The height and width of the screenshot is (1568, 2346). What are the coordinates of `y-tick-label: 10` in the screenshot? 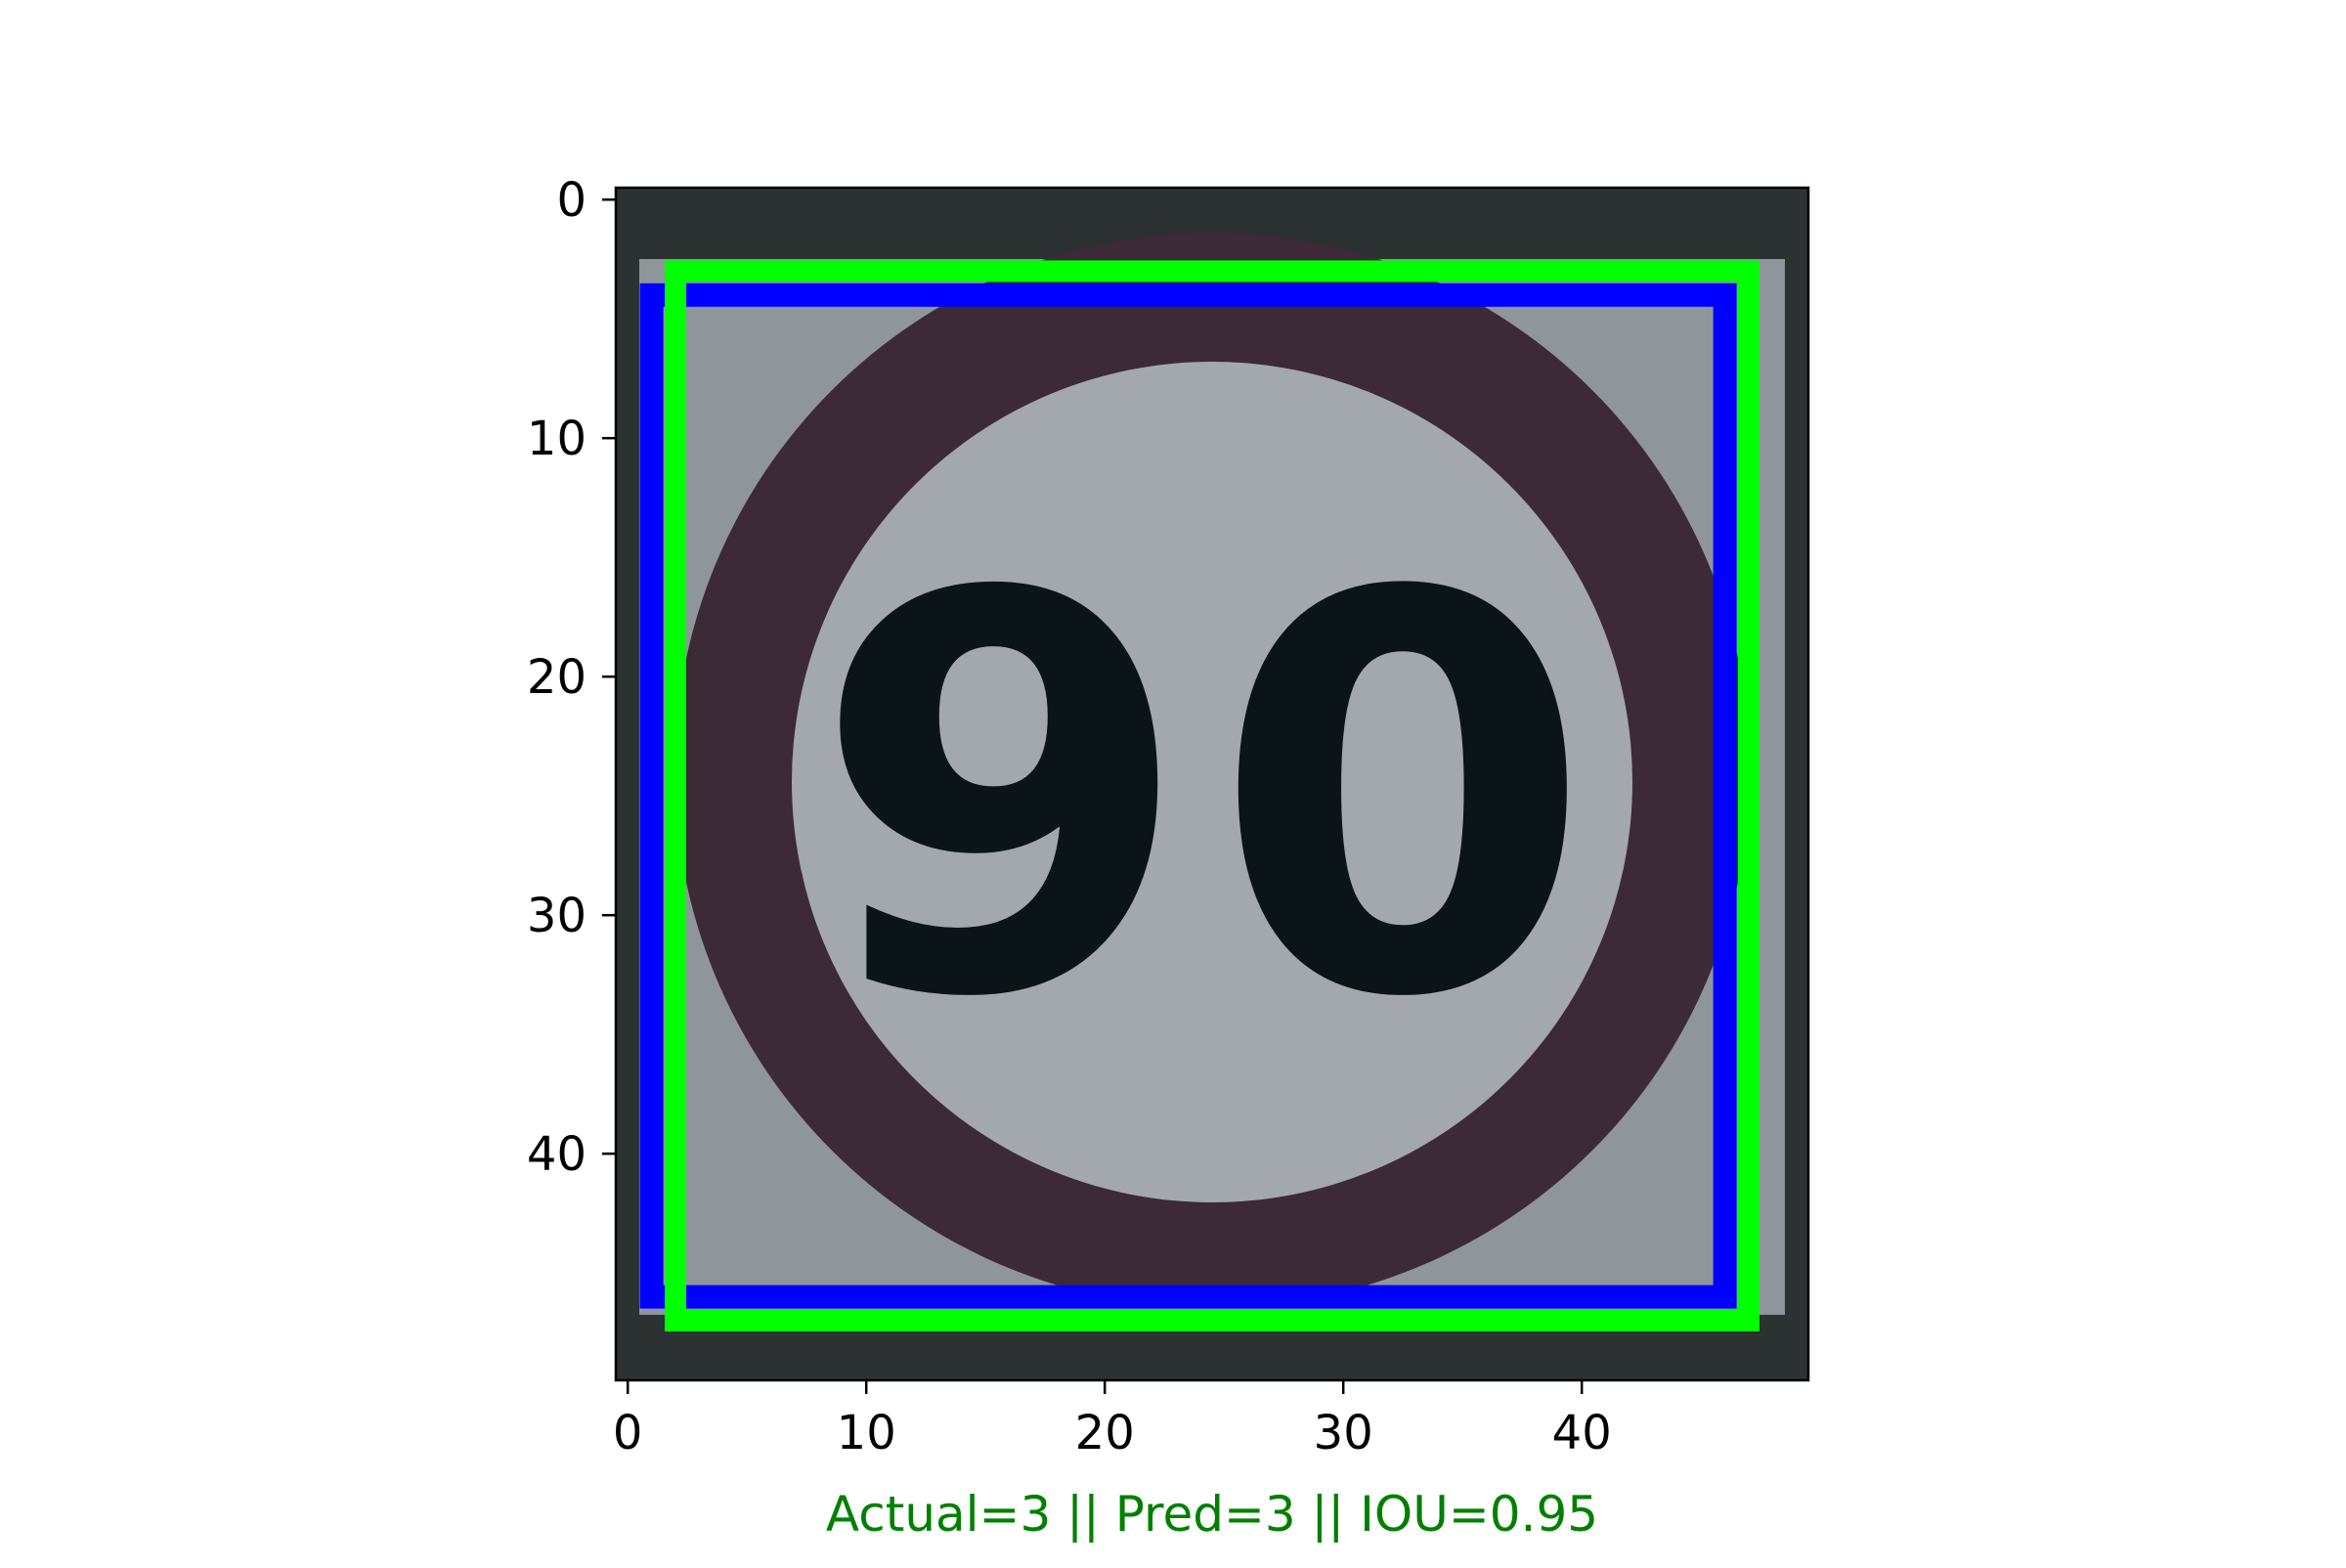 It's located at (557, 439).